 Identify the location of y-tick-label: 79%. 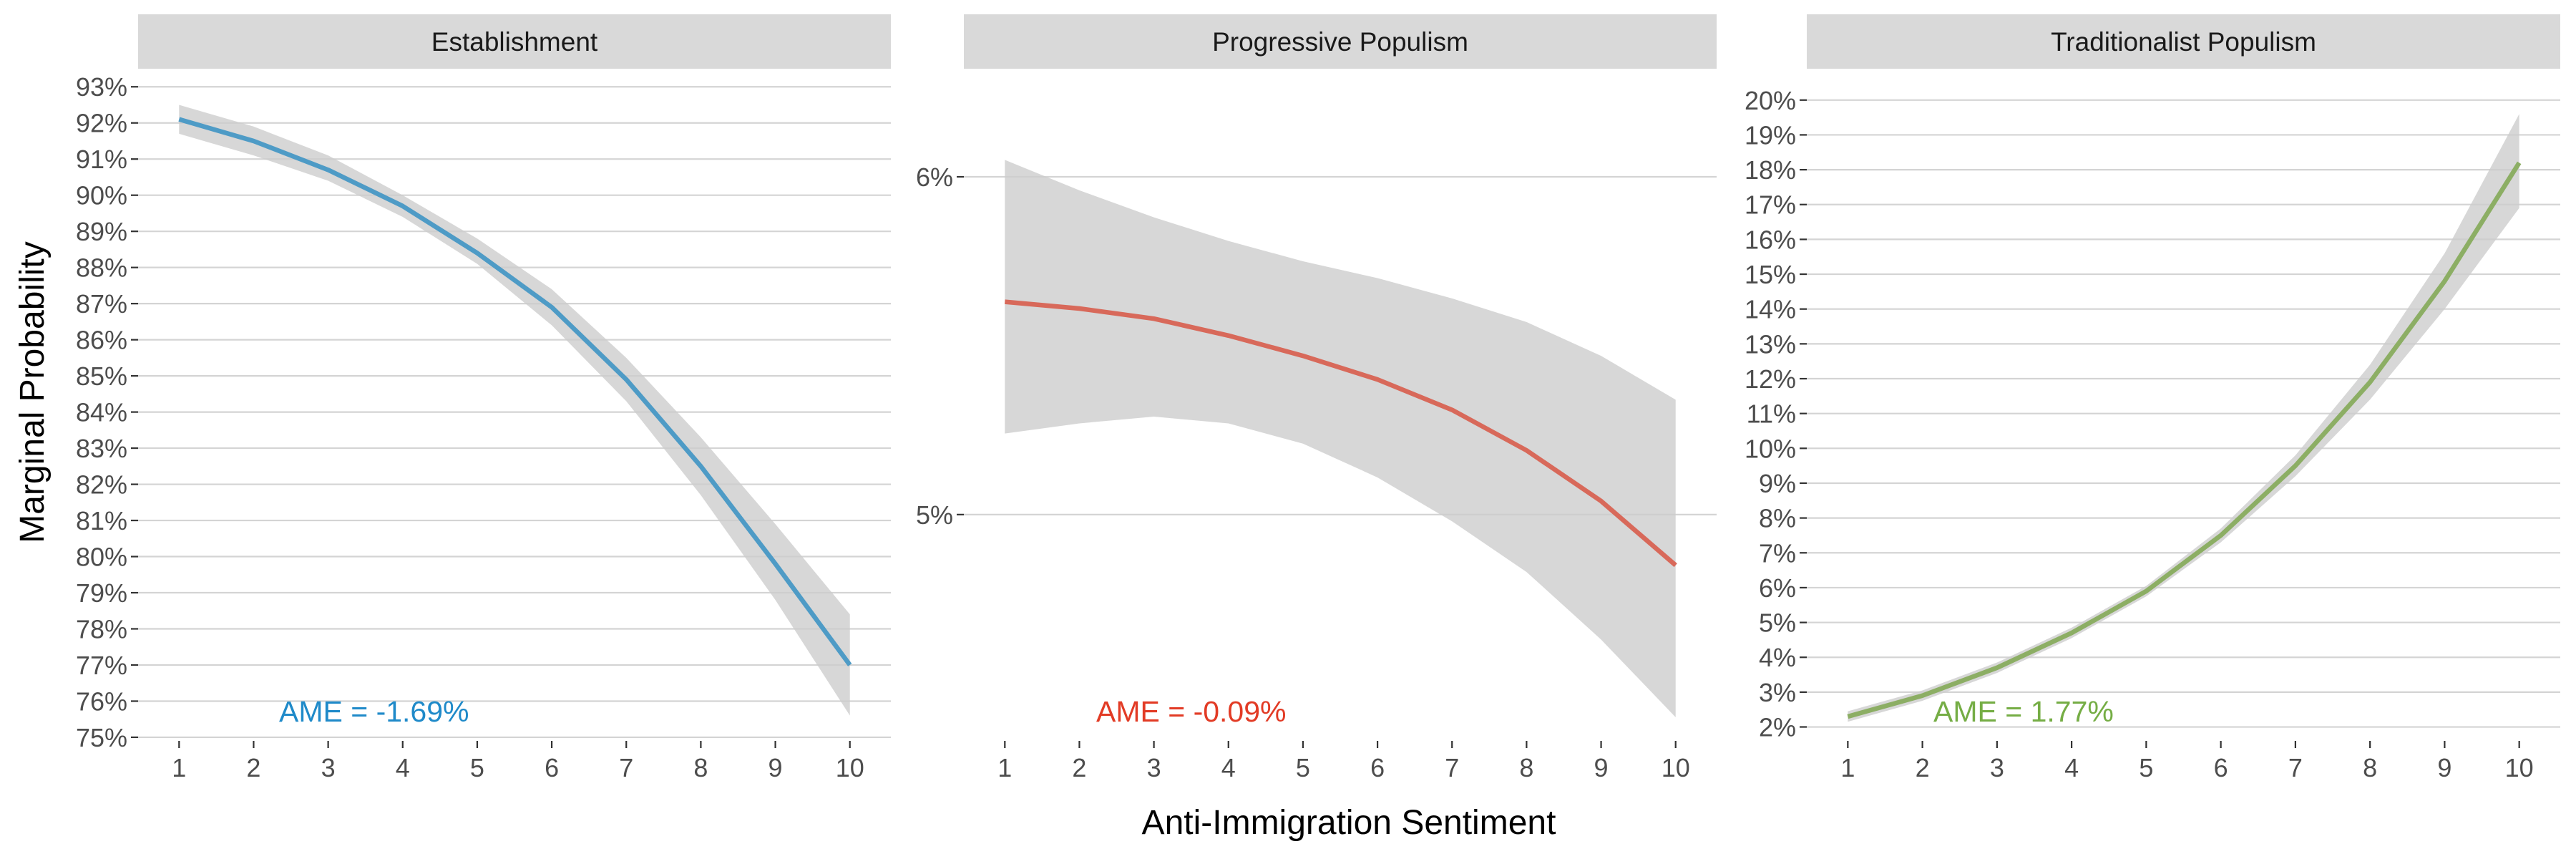
(101, 593).